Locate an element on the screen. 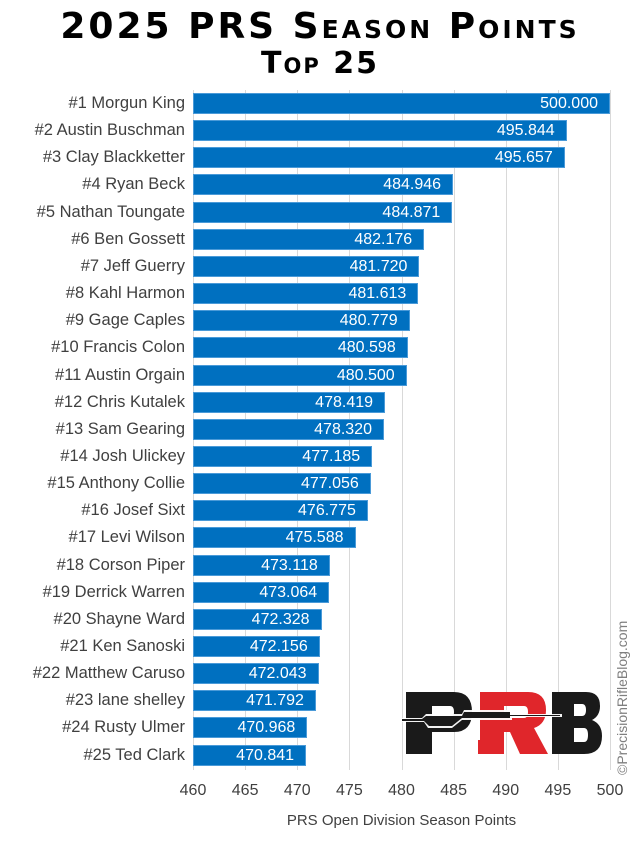 The image size is (640, 849). category-label: #24 Rusty Ulmer is located at coordinates (123, 727).